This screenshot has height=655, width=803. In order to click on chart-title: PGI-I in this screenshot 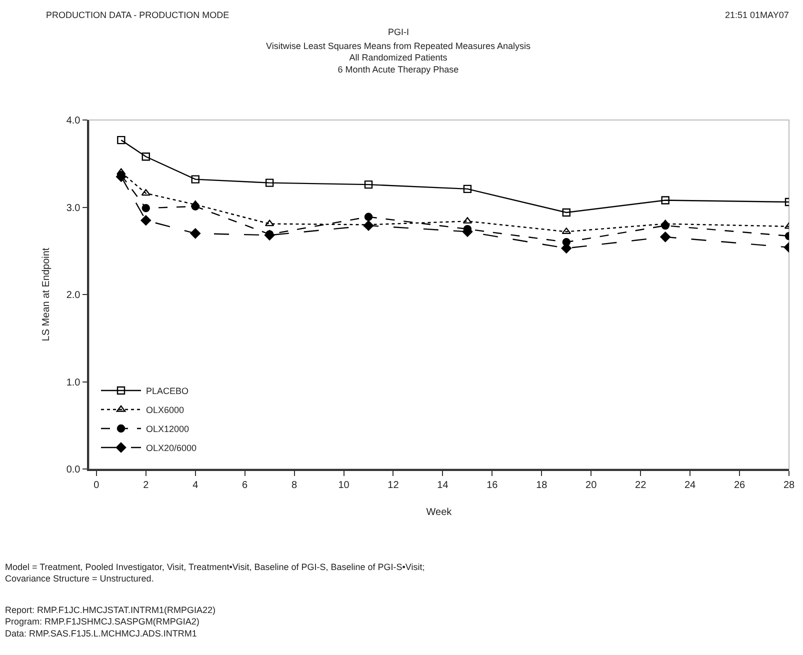, I will do `click(399, 32)`.